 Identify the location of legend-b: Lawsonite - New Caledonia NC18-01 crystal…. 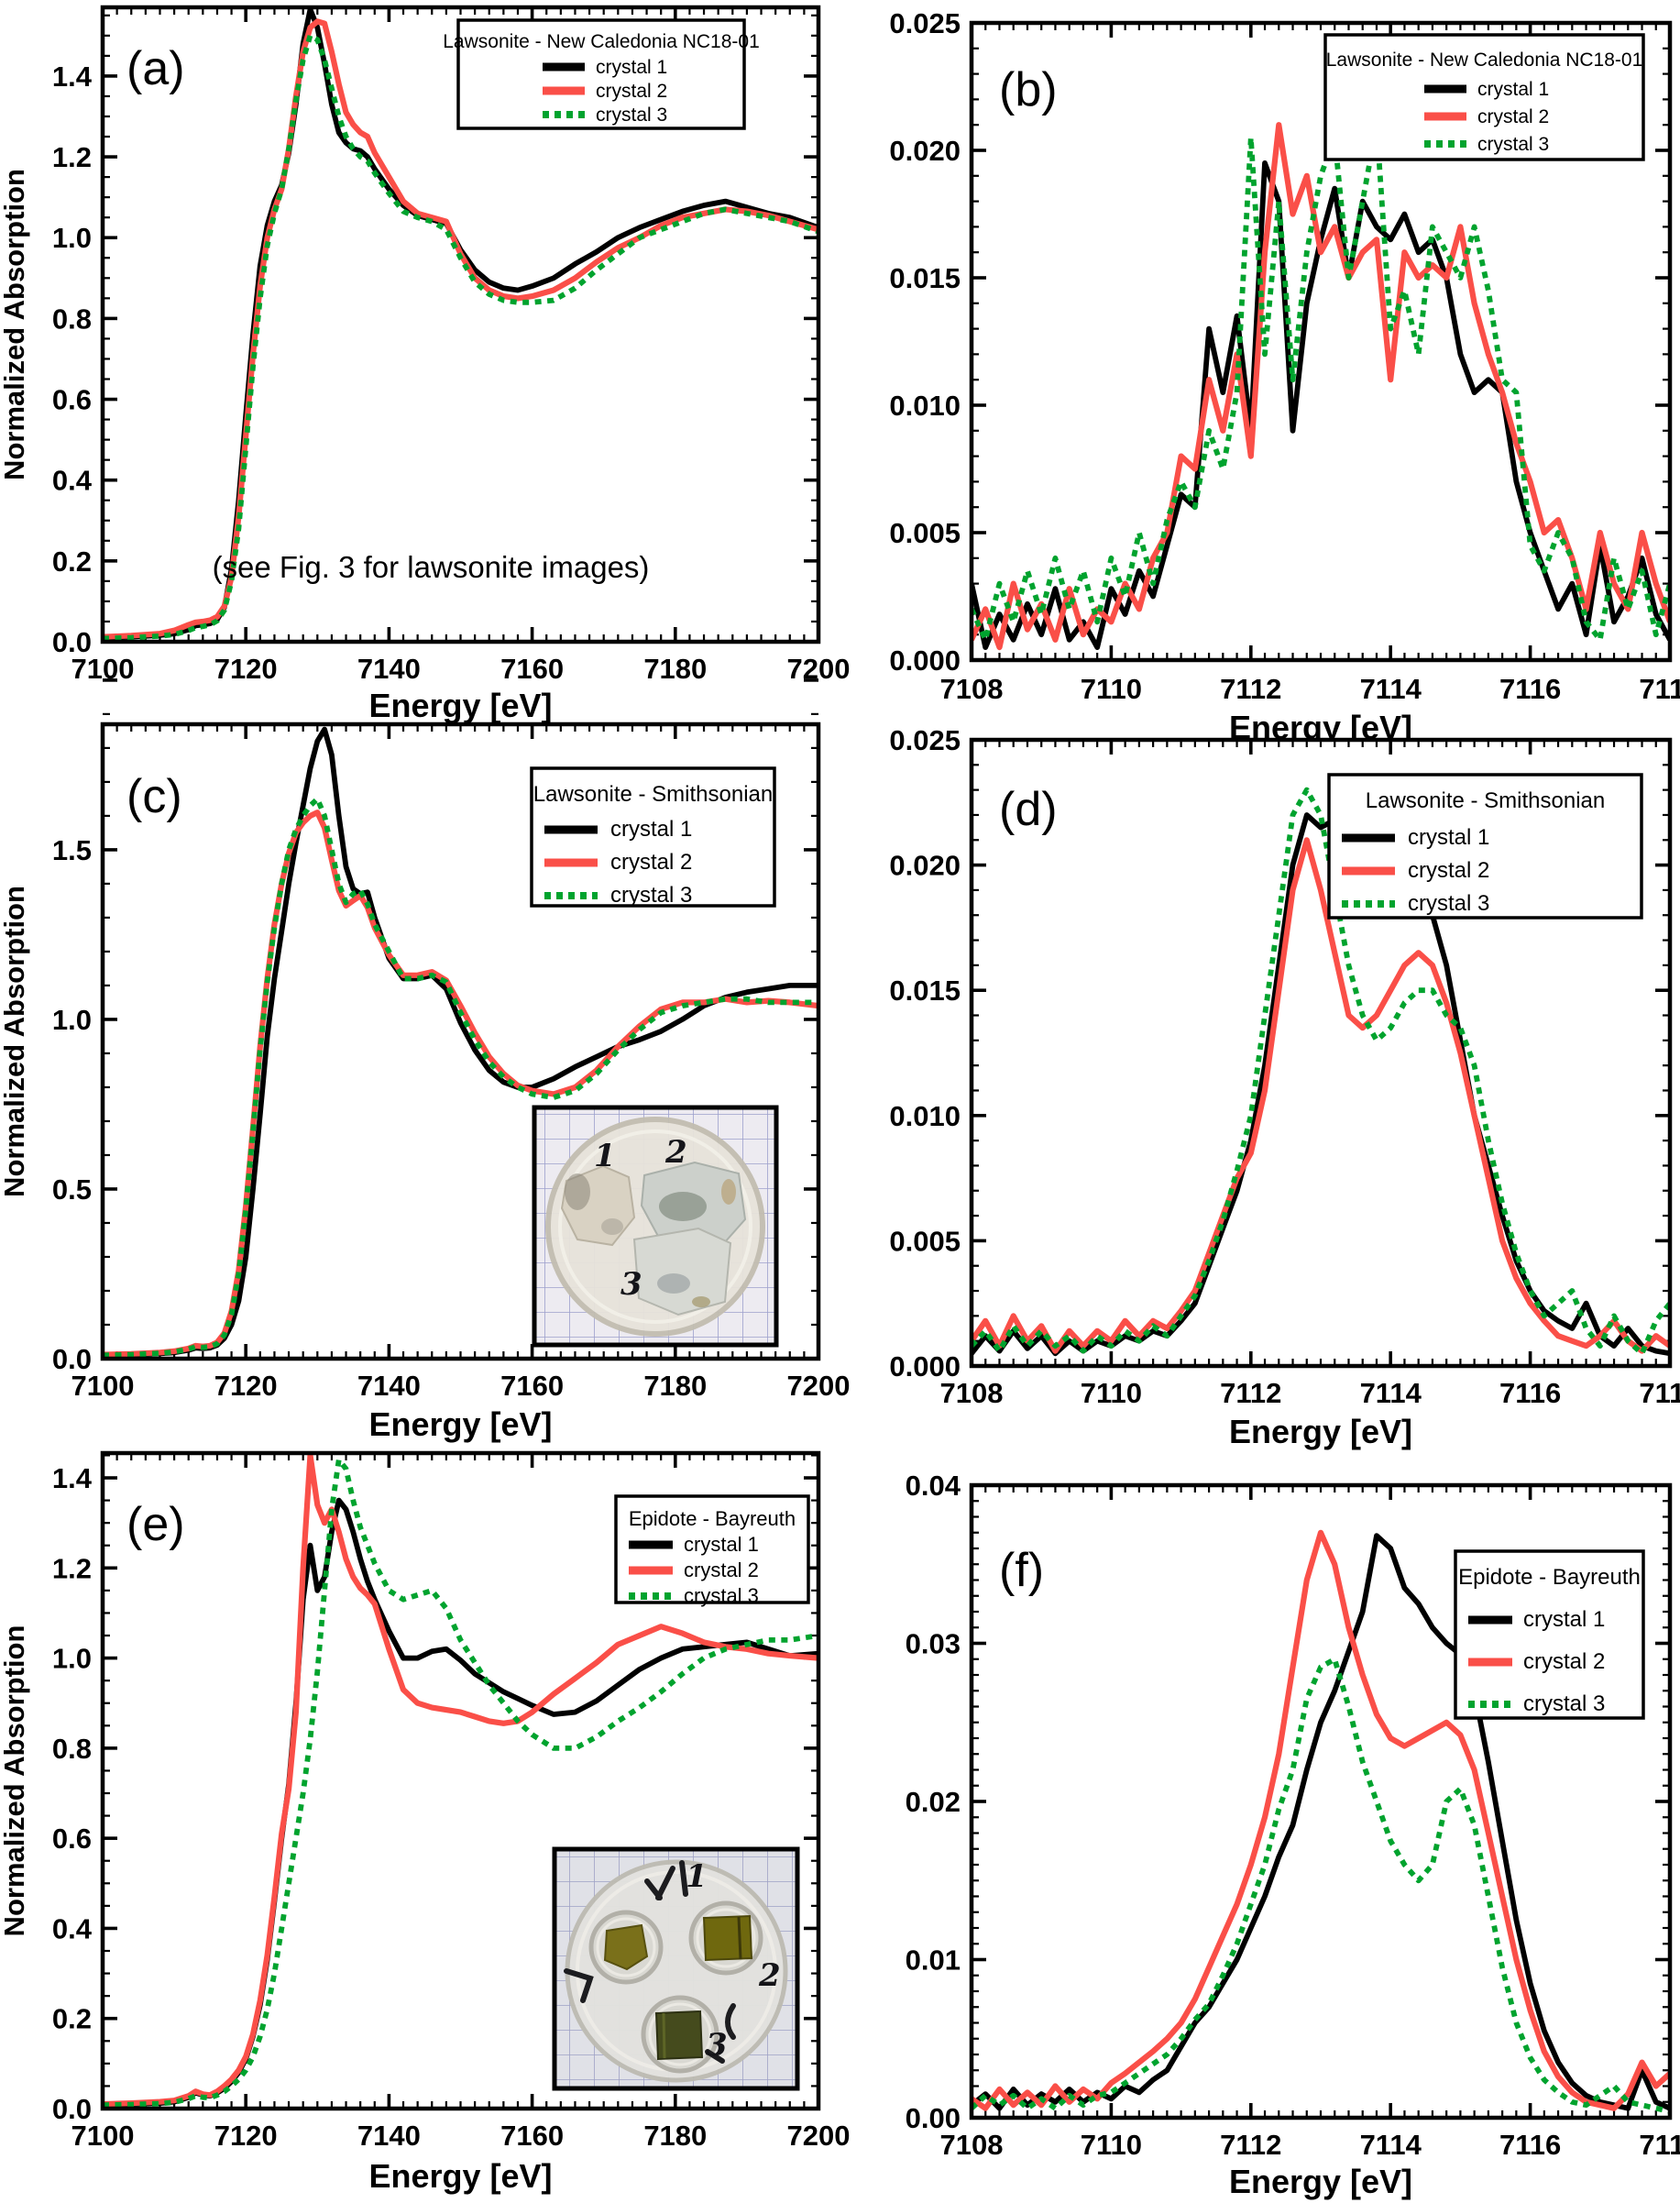
(1484, 97).